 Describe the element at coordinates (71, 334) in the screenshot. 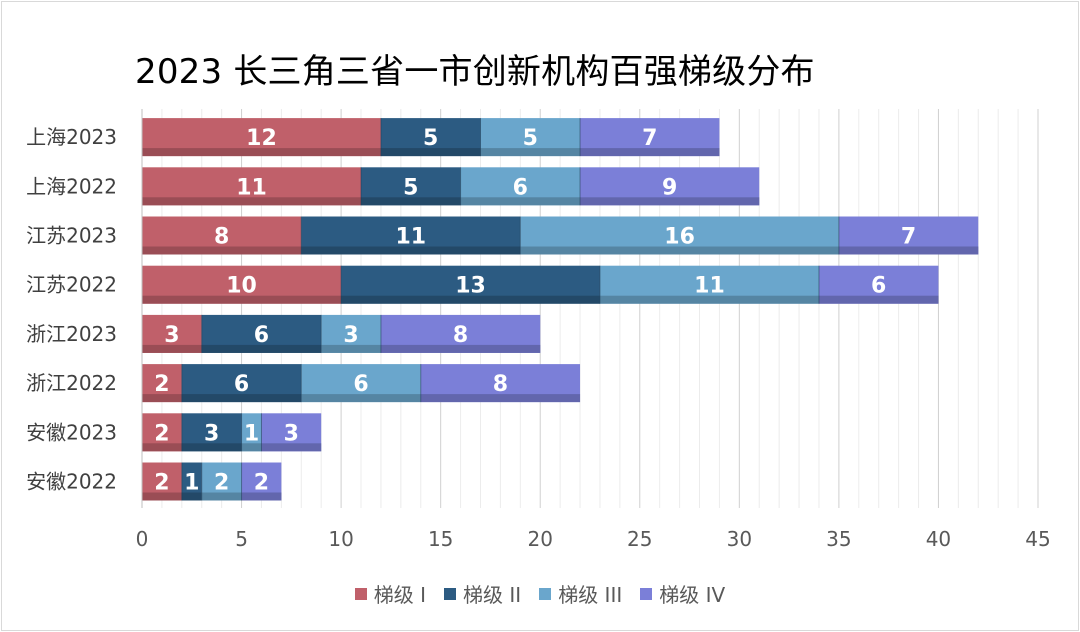

I see `category-label: 浙江2023` at that location.